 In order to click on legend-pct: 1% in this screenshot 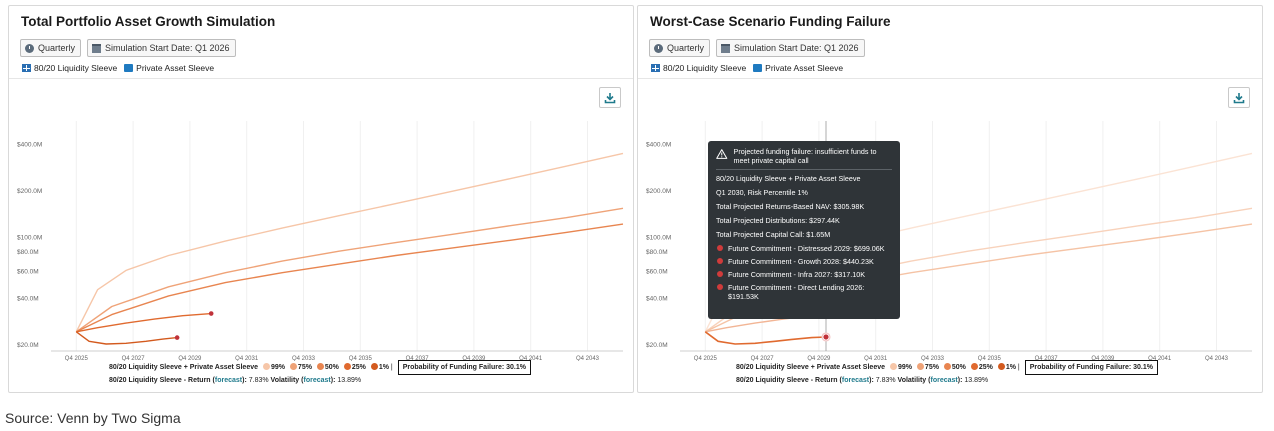, I will do `click(1010, 367)`.